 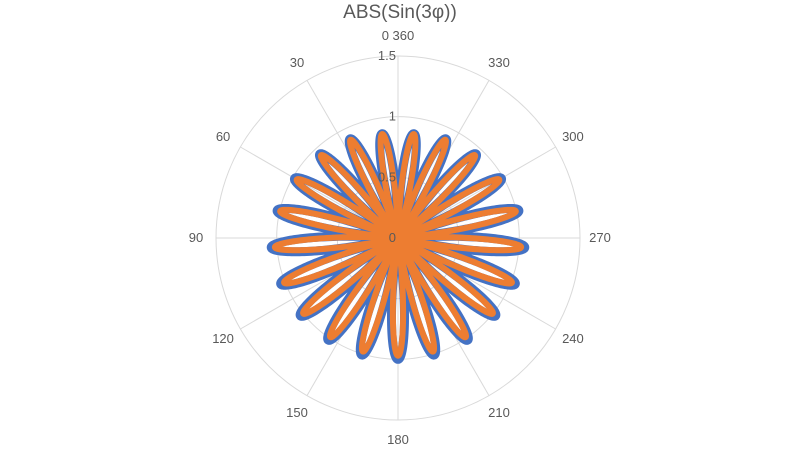 I want to click on angle-tick-label: 180, so click(x=398, y=439).